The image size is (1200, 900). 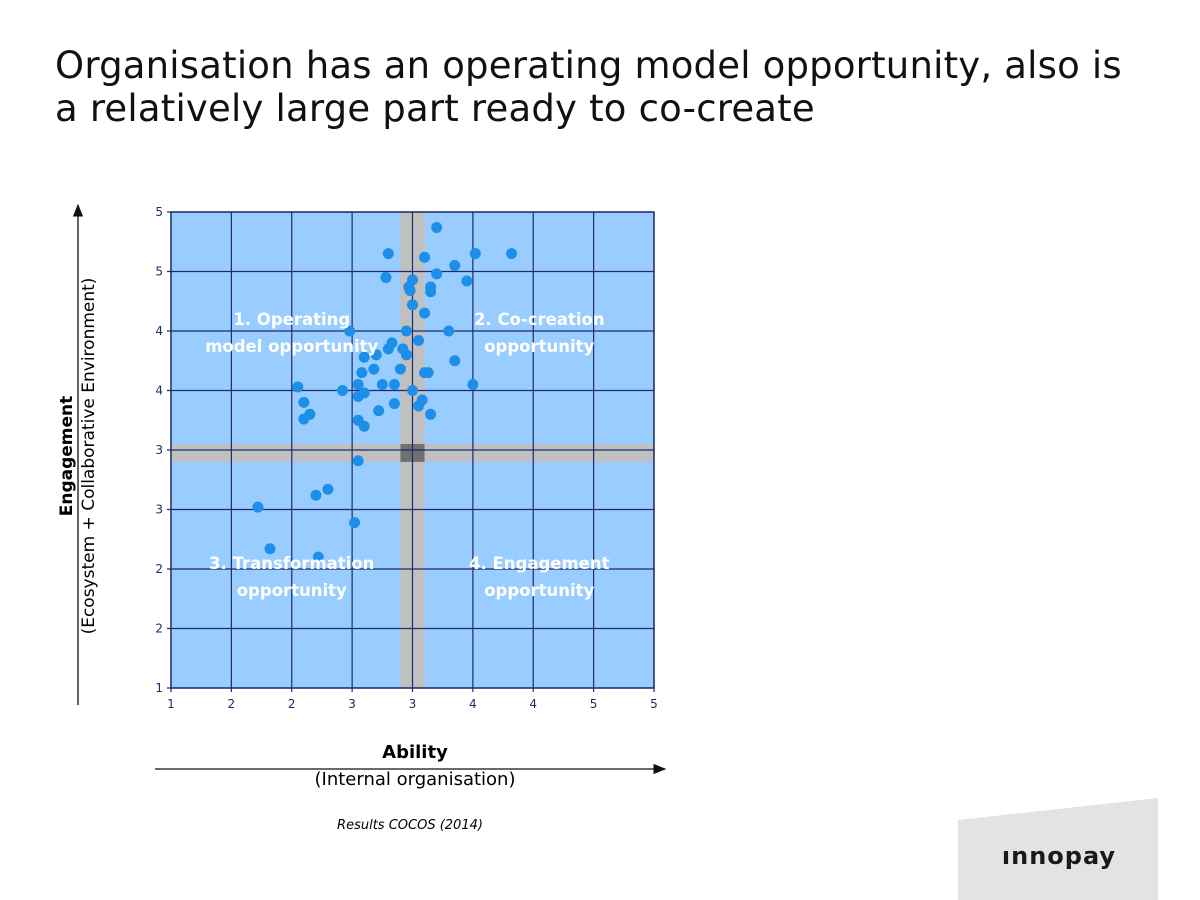 I want to click on logo-wordmark: ınnopay, so click(x=1059, y=856).